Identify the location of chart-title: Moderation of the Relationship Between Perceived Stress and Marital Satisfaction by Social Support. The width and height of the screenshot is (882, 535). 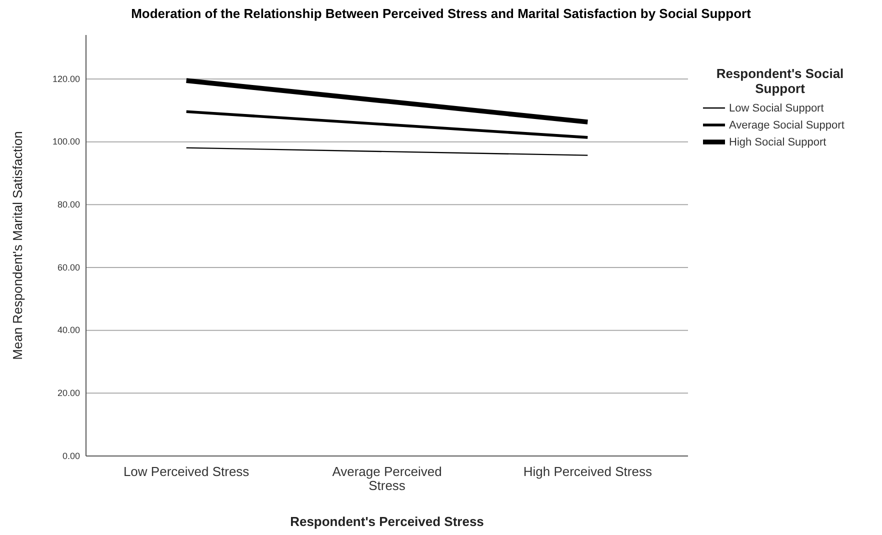
(441, 13).